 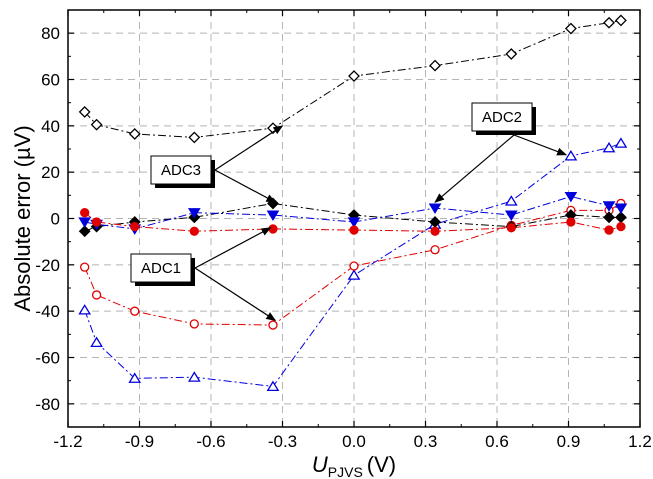 I want to click on x-tick-label: 1.2, so click(x=640, y=441).